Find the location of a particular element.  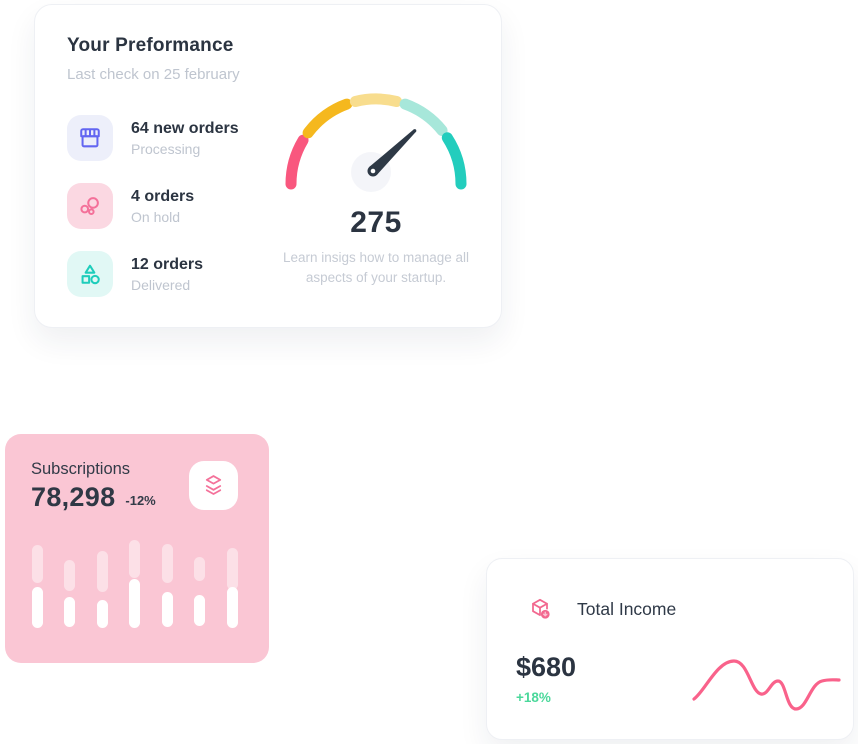

circles-icon is located at coordinates (90, 206).